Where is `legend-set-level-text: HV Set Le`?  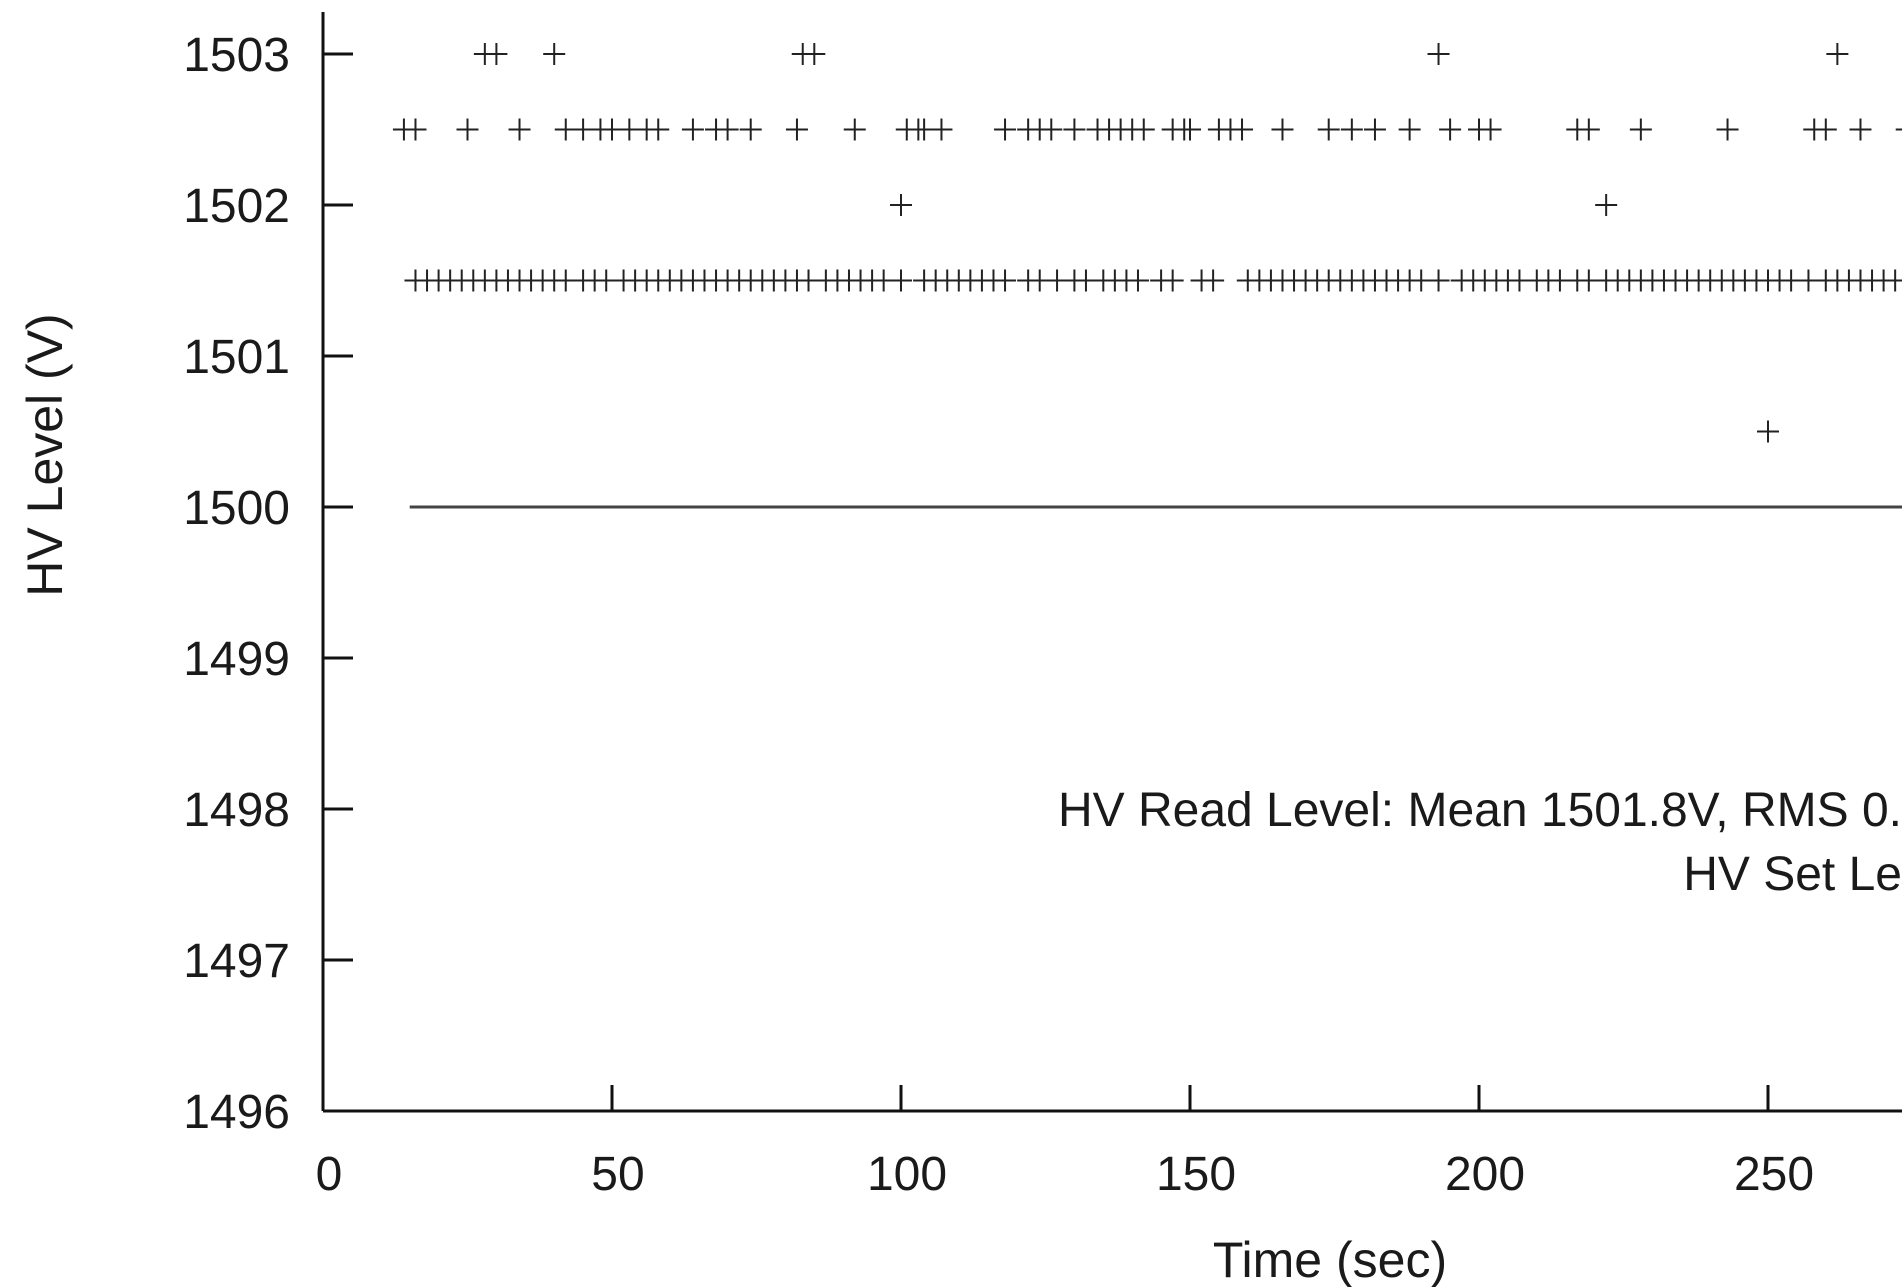 legend-set-level-text: HV Set Le is located at coordinates (1792, 874).